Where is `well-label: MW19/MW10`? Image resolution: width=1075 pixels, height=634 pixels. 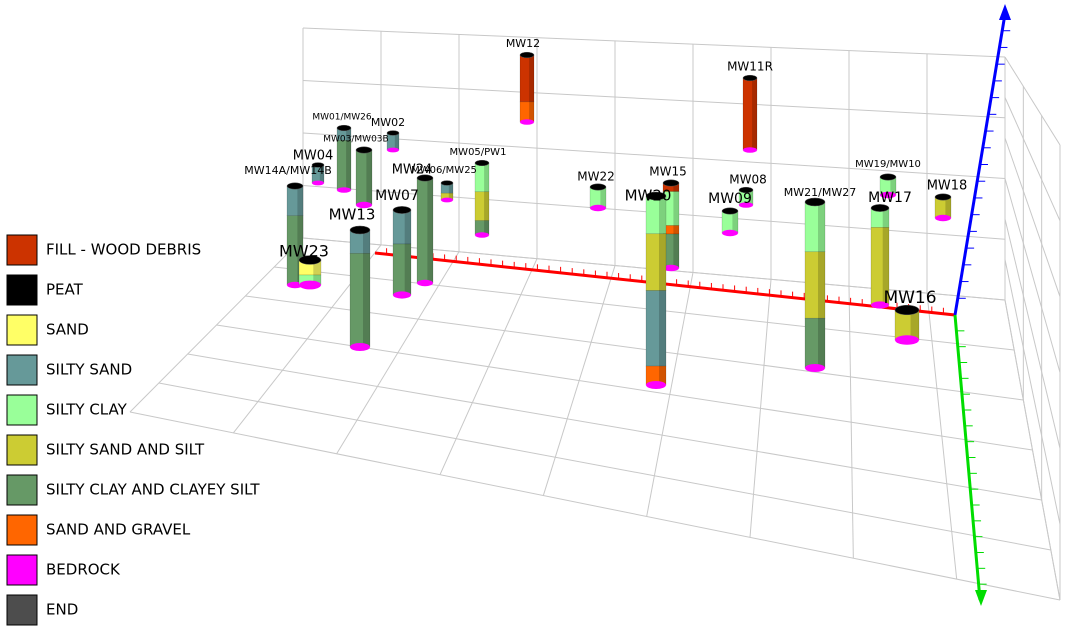
well-label: MW19/MW10 is located at coordinates (888, 164).